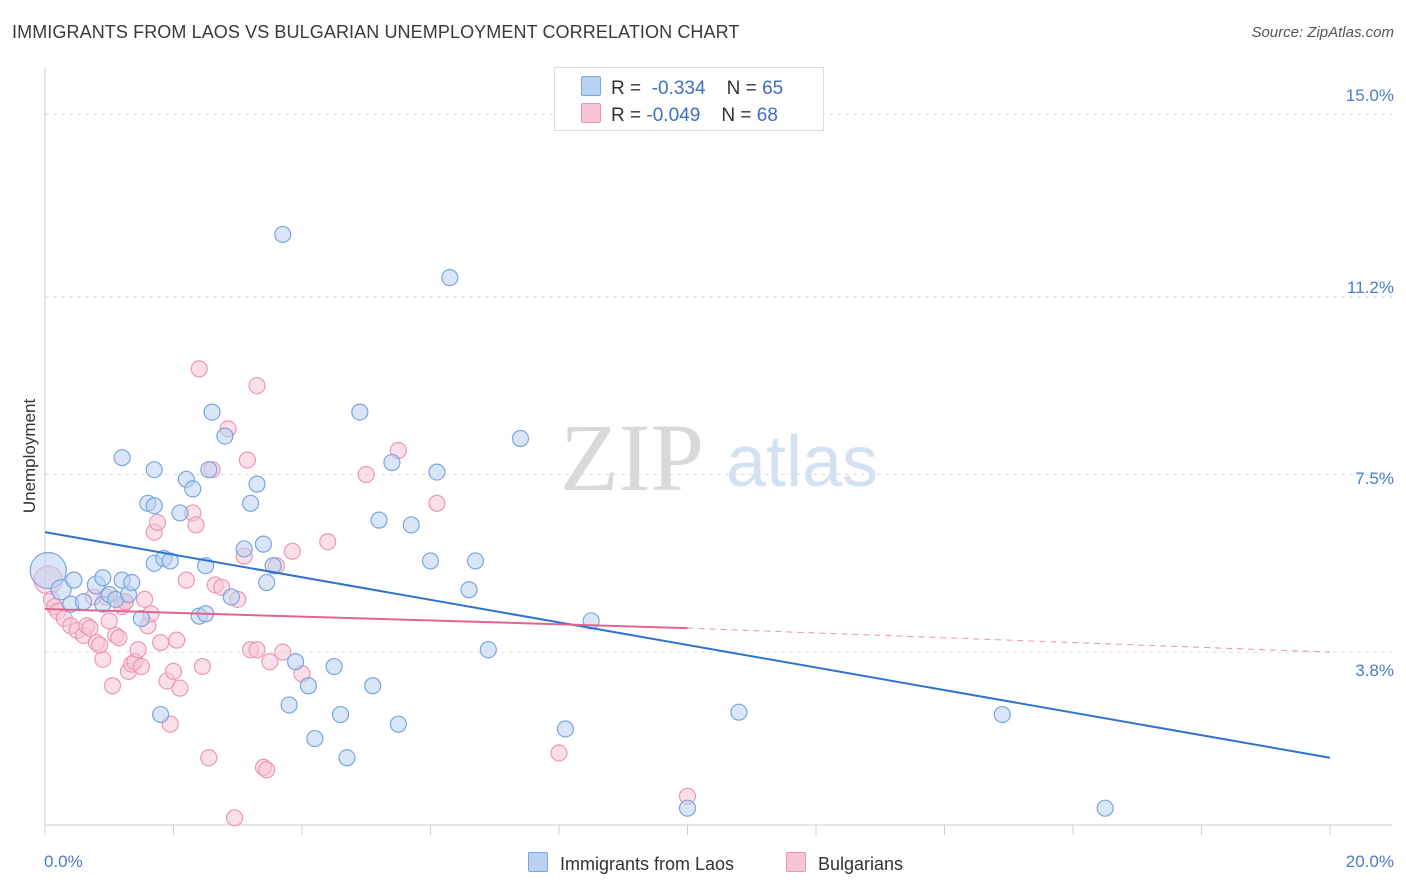  Describe the element at coordinates (1369, 861) in the screenshot. I see `x-tick-20: 20.0%` at that location.